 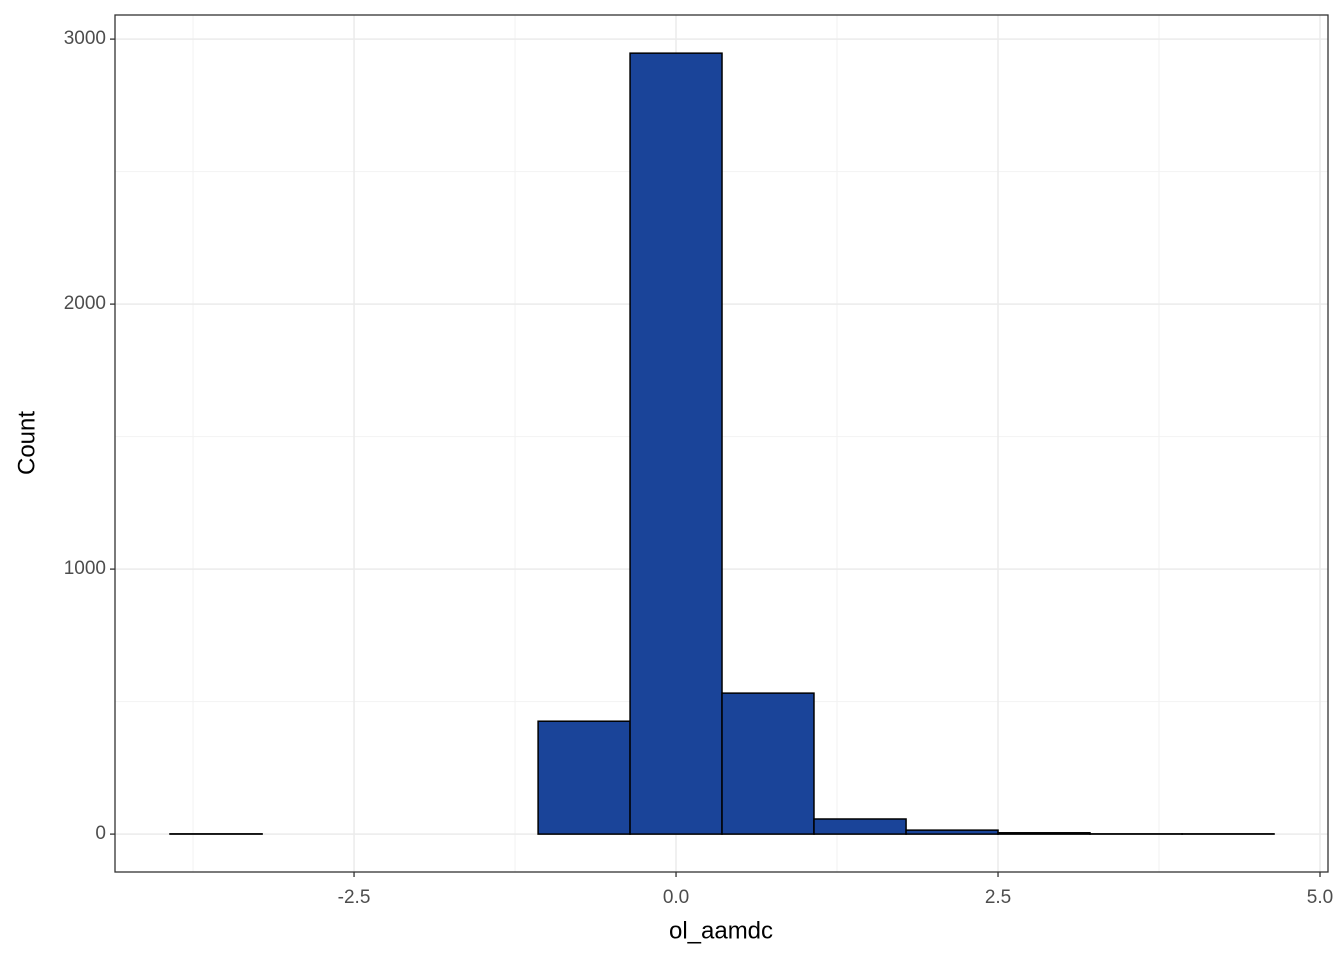 I want to click on y-axis-title: Count, so click(x=26, y=443).